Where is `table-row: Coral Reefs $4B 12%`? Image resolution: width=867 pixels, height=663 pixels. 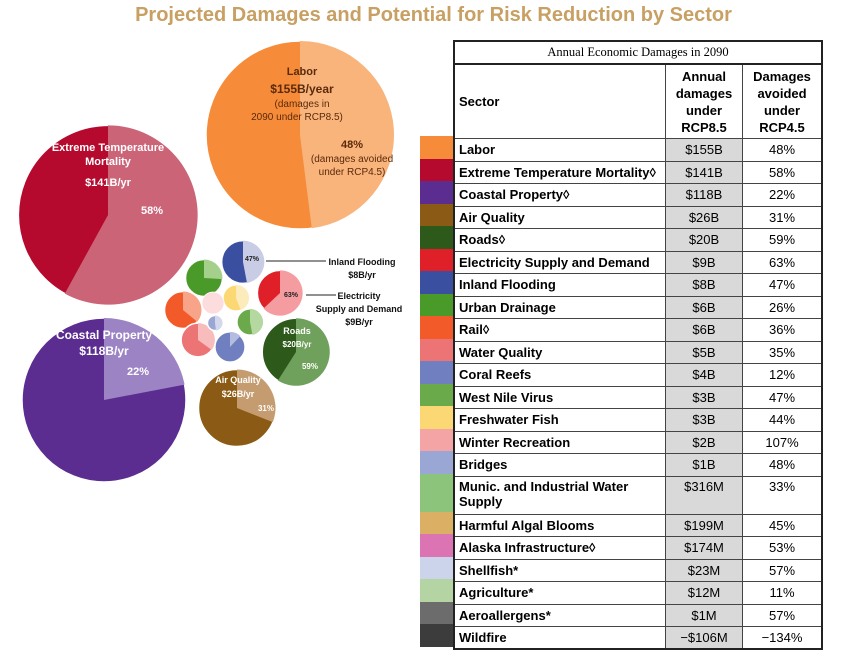
table-row: Coral Reefs $4B 12% is located at coordinates (638, 375).